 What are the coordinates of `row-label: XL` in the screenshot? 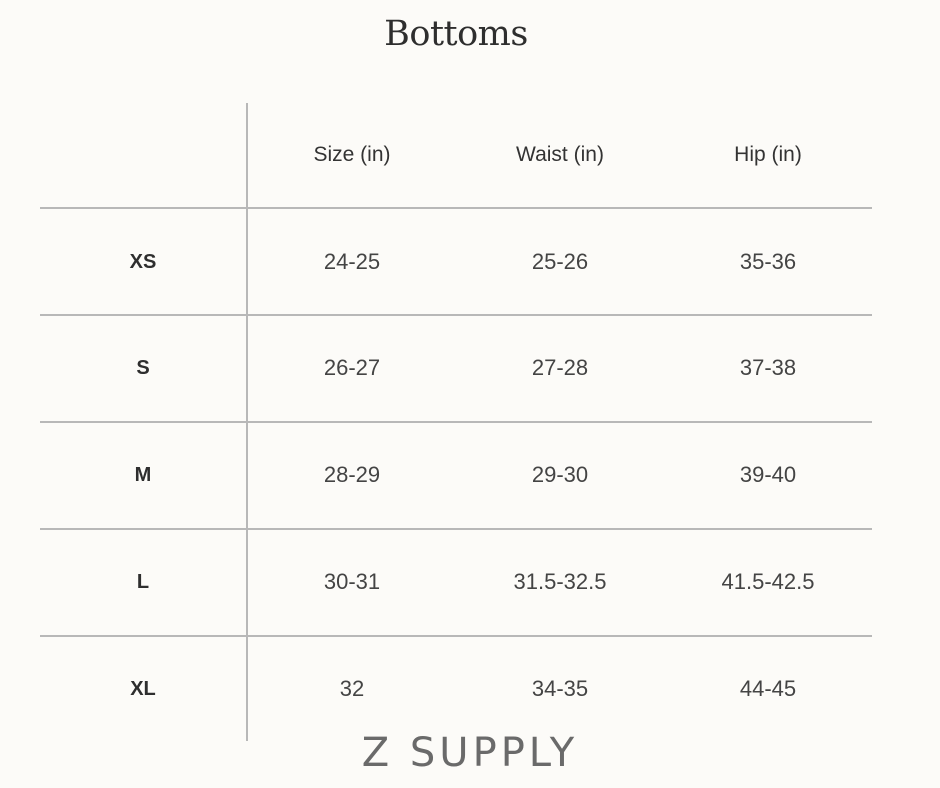 It's located at (143, 689).